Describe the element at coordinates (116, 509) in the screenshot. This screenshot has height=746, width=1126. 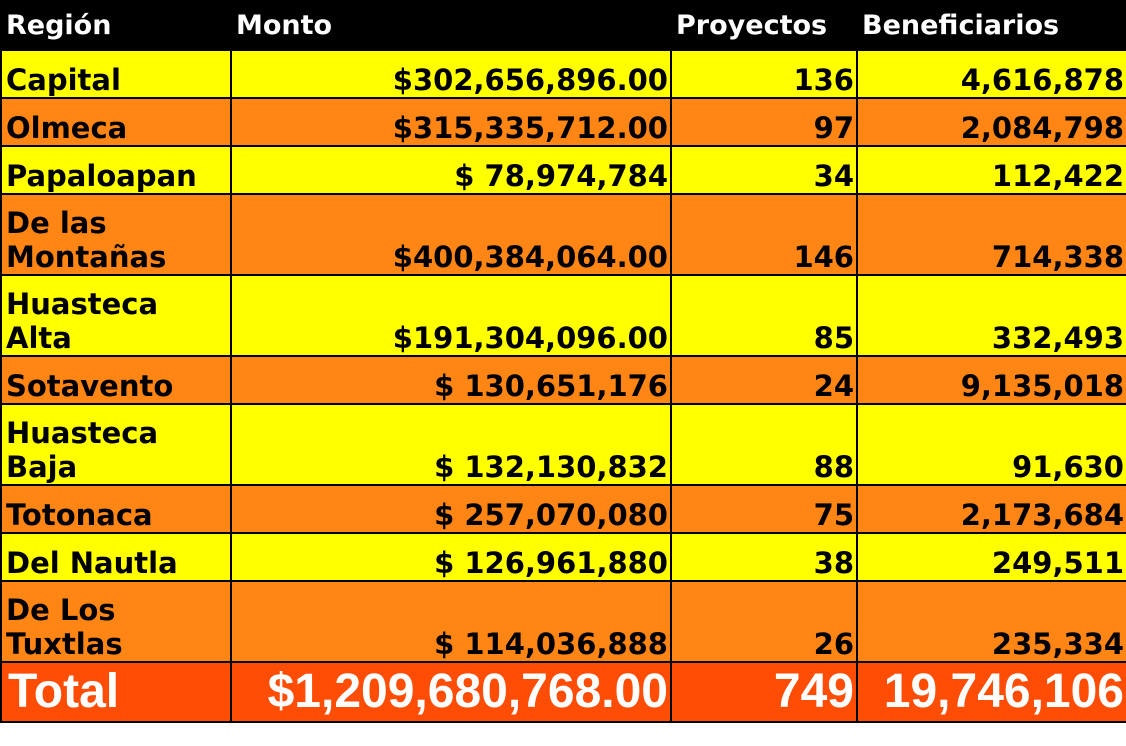
I see `cell-region: Totonaca` at that location.